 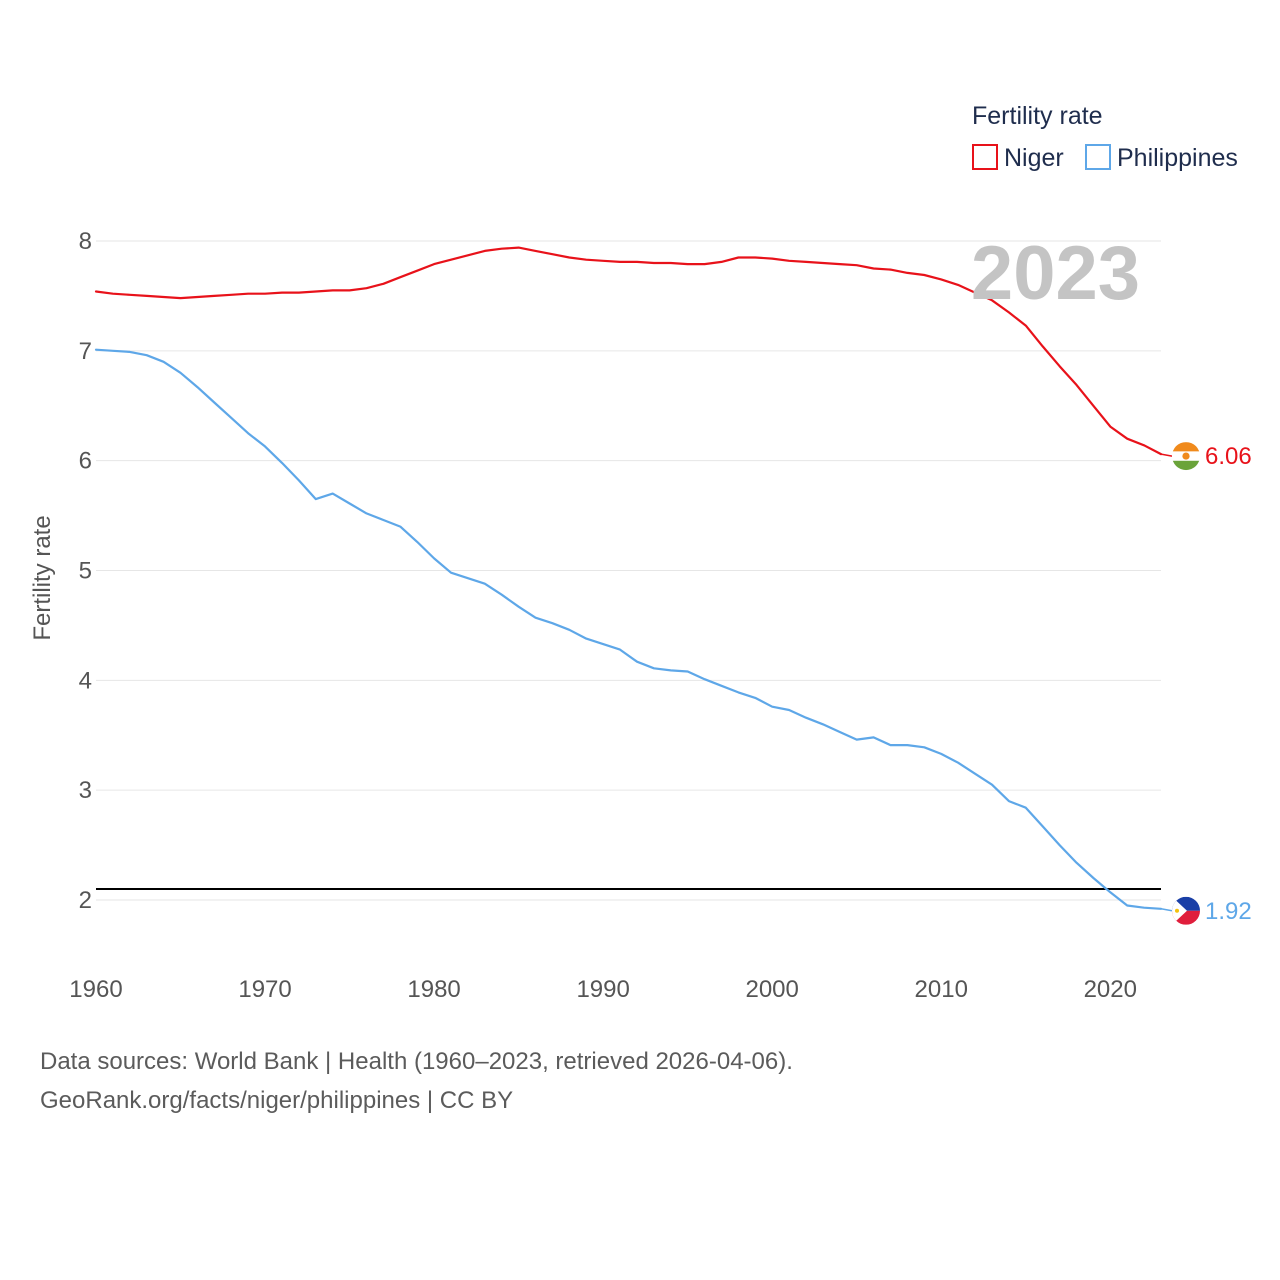 What do you see at coordinates (85, 680) in the screenshot?
I see `y-tick-label: 4` at bounding box center [85, 680].